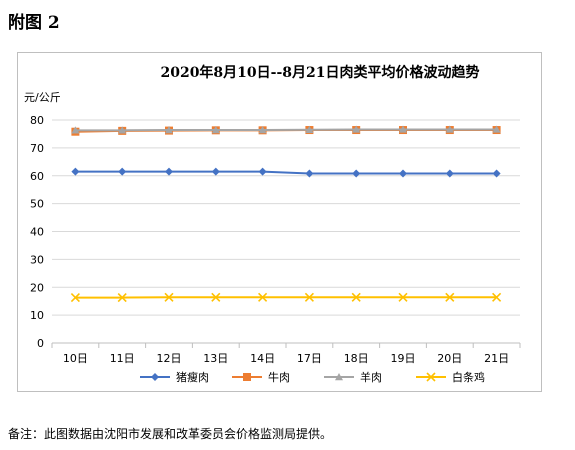  What do you see at coordinates (40, 343) in the screenshot?
I see `y-tick-label: 0` at bounding box center [40, 343].